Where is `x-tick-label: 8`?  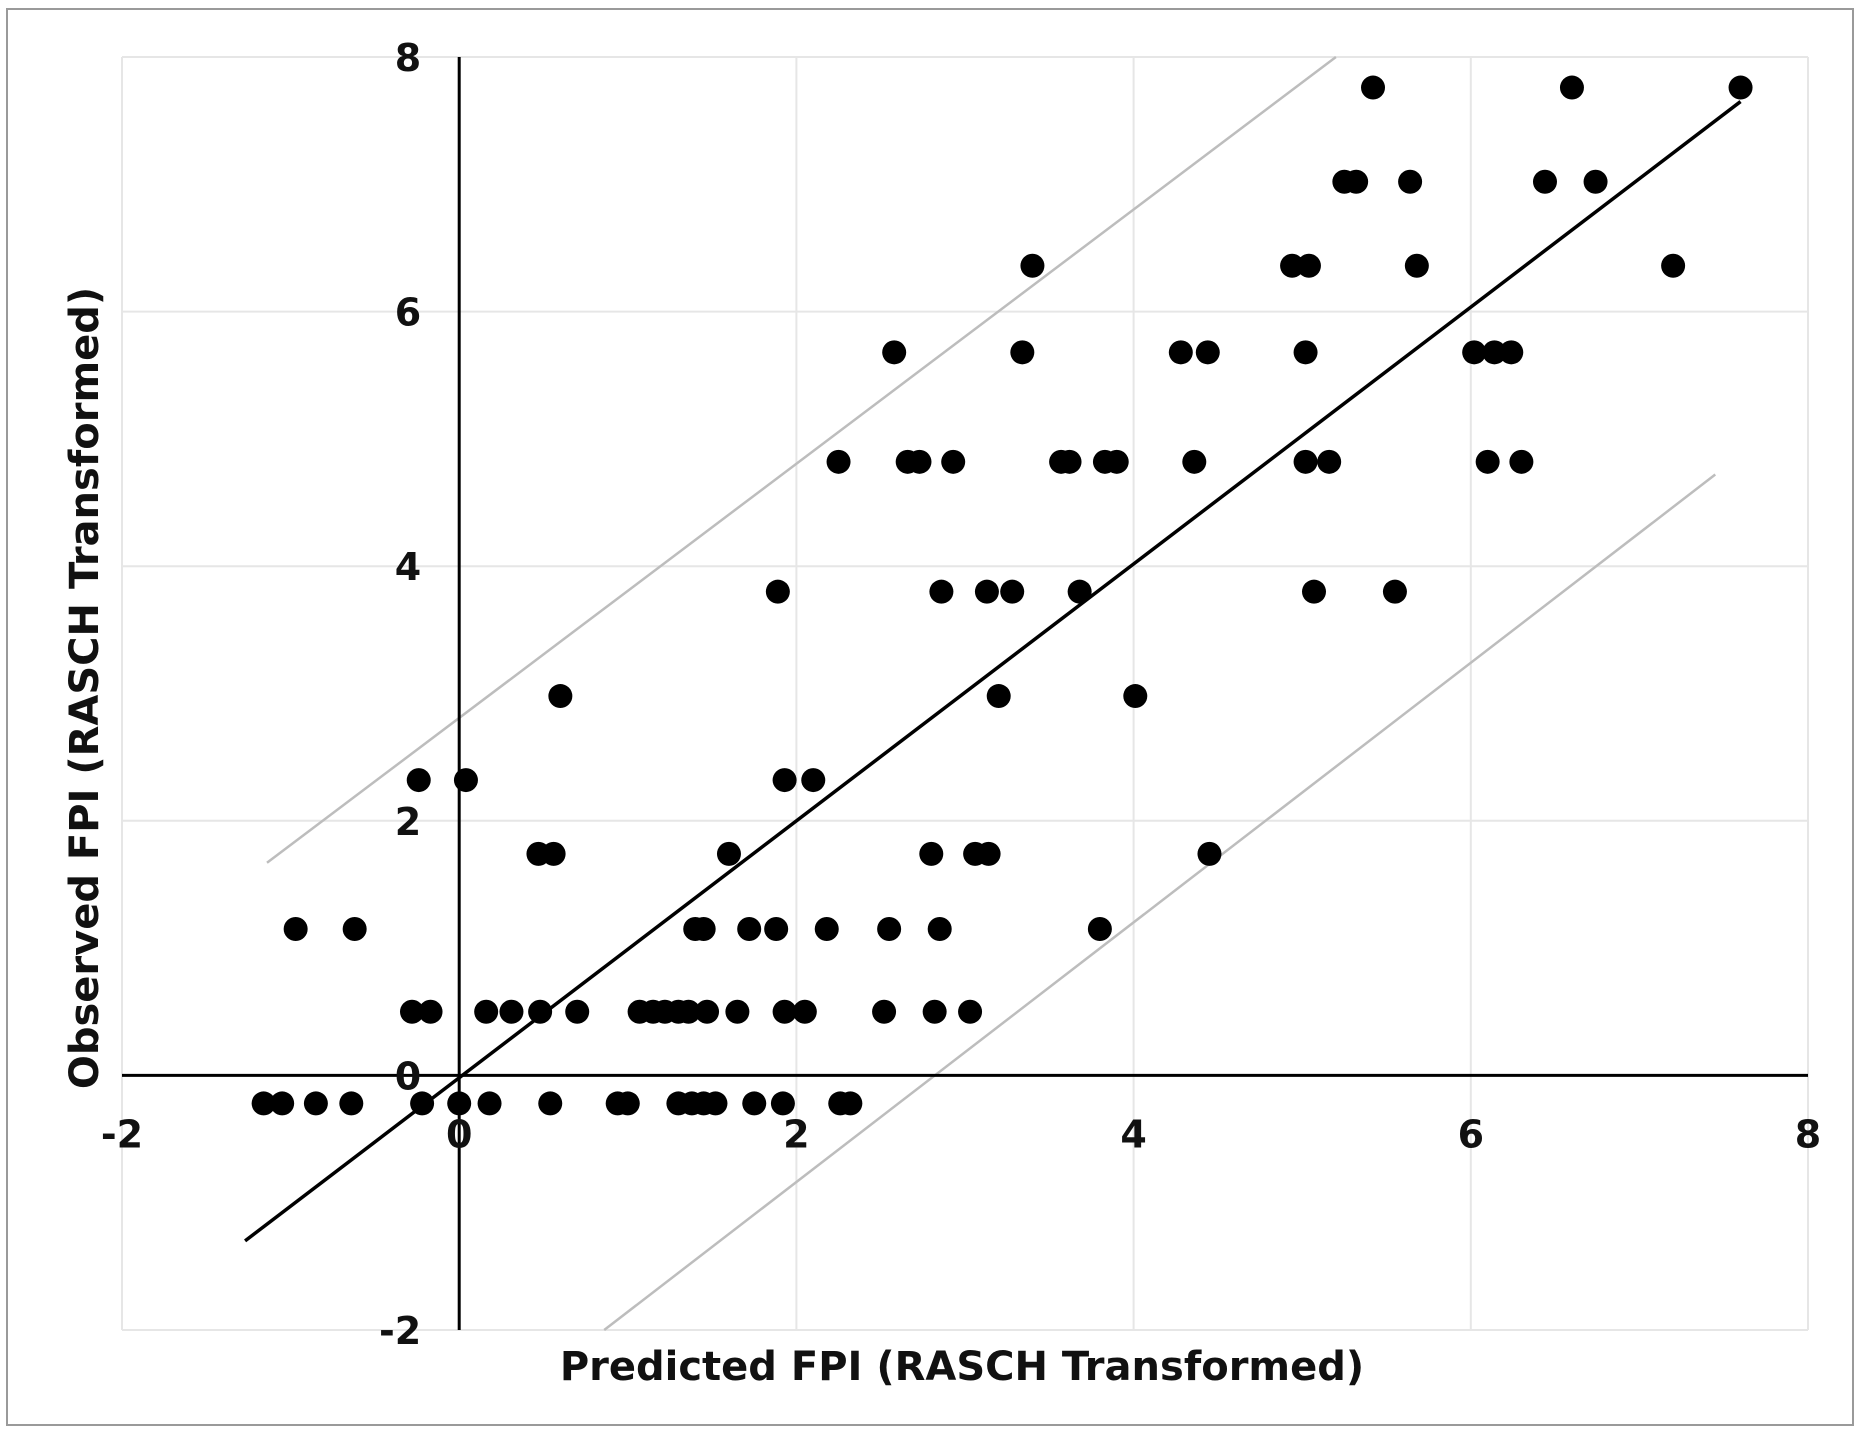
x-tick-label: 8 is located at coordinates (1808, 1134).